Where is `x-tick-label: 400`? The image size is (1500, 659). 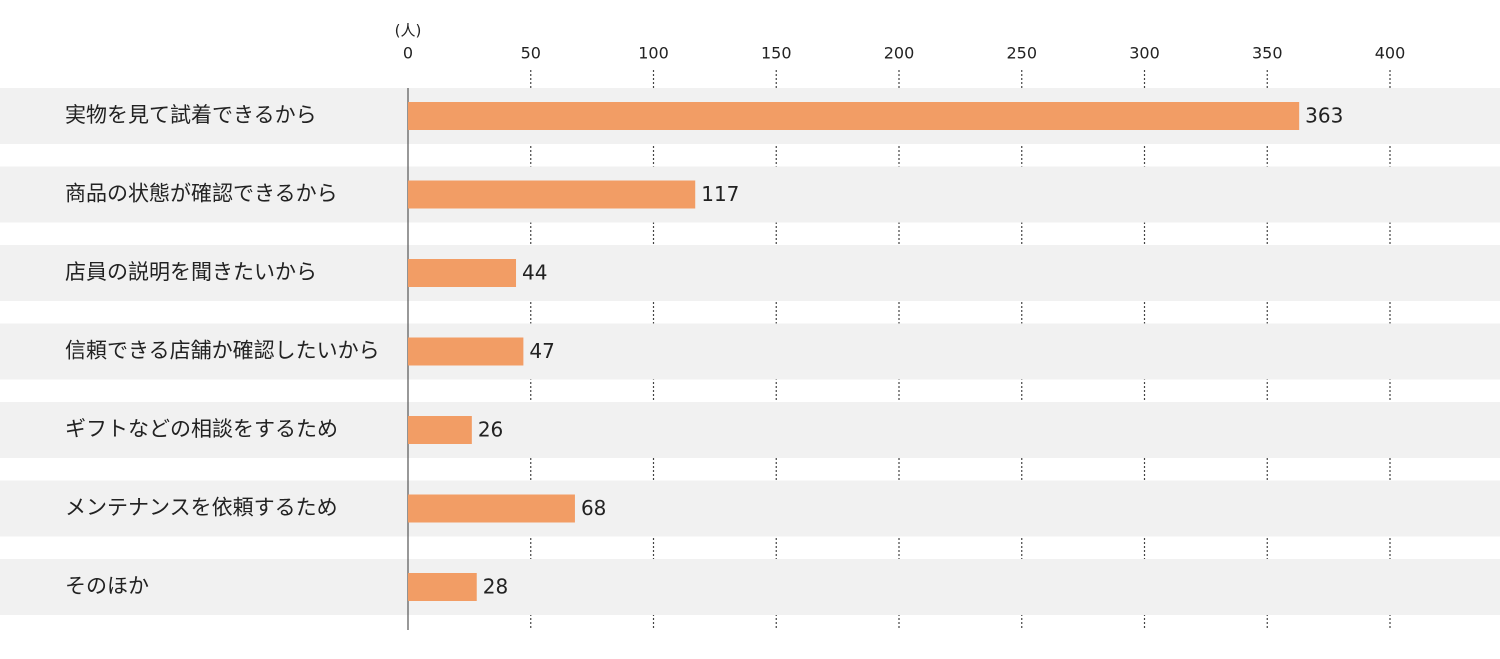 x-tick-label: 400 is located at coordinates (1390, 53).